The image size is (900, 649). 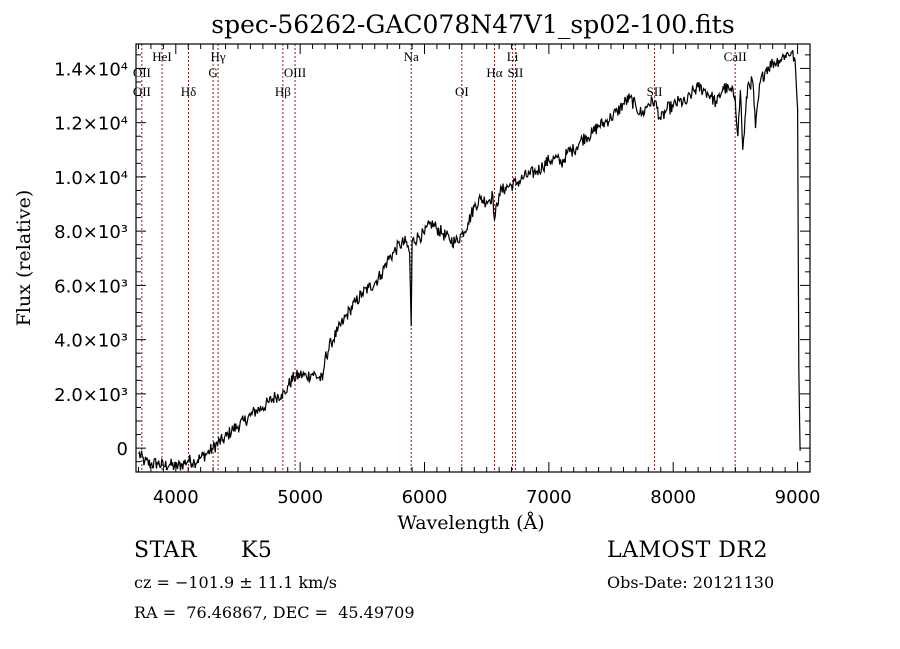 I want to click on y-tick-label: 0, so click(x=122, y=449).